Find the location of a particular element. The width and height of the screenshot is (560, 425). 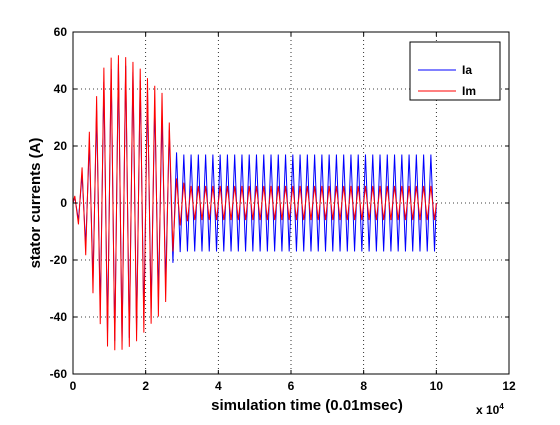

legend-label-ia: Ia is located at coordinates (467, 70).